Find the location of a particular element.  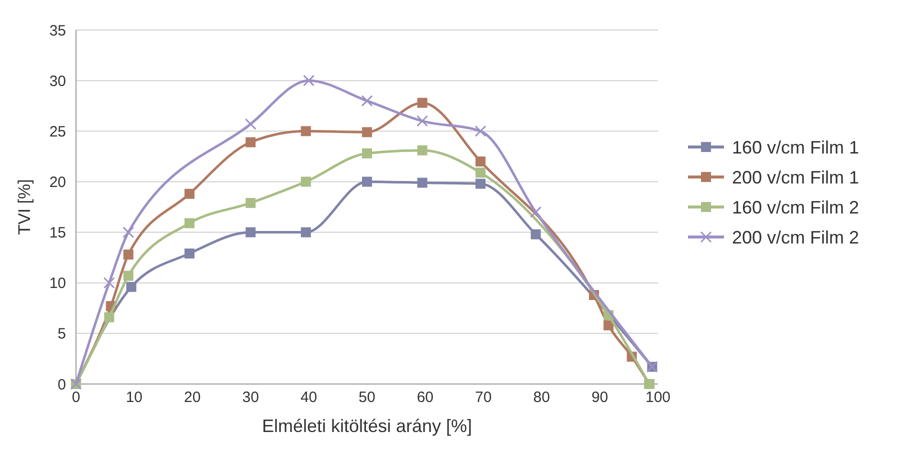

y-tick-label: 15 is located at coordinates (57, 233).